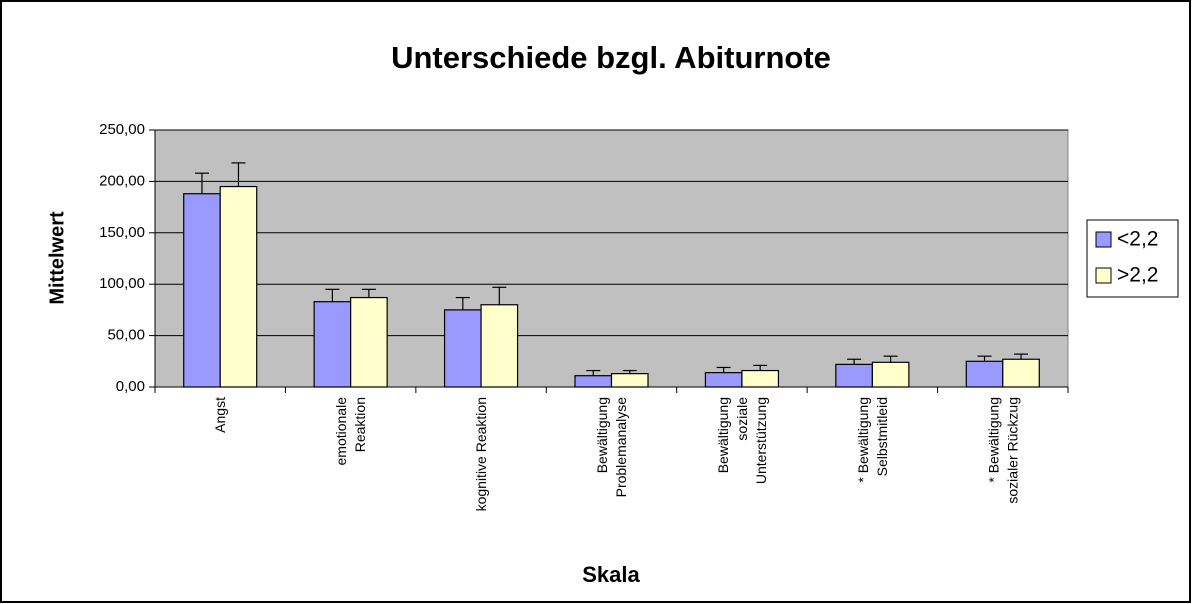 The height and width of the screenshot is (604, 1192). I want to click on x-tick-label: emotionale Reaktion, so click(350, 431).